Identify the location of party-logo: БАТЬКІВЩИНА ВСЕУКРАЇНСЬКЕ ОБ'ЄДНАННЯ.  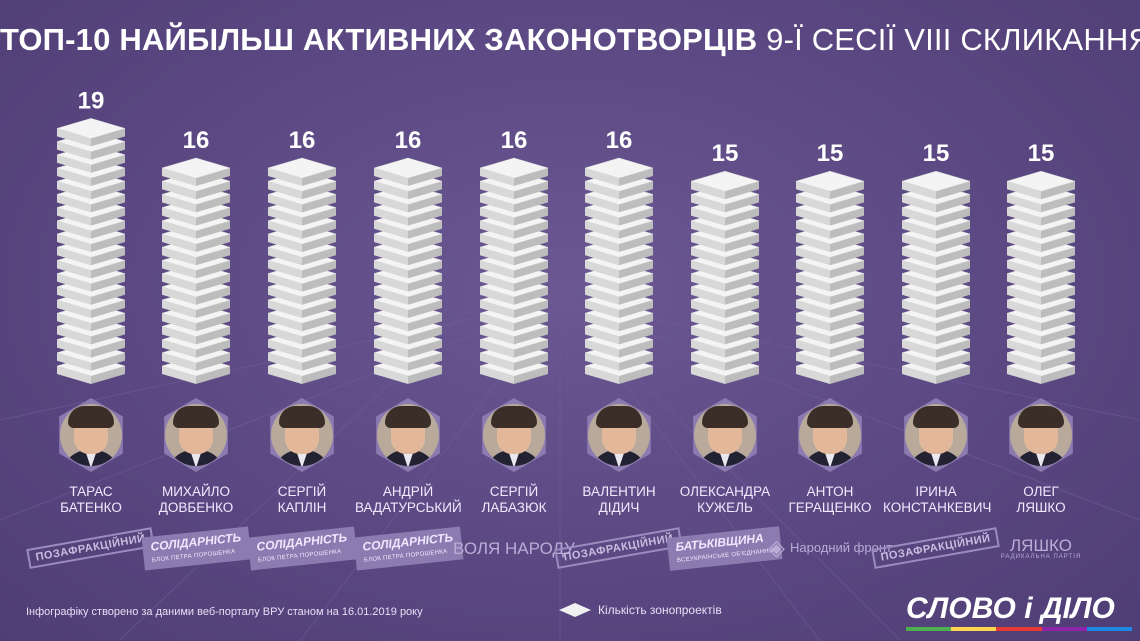
(725, 548).